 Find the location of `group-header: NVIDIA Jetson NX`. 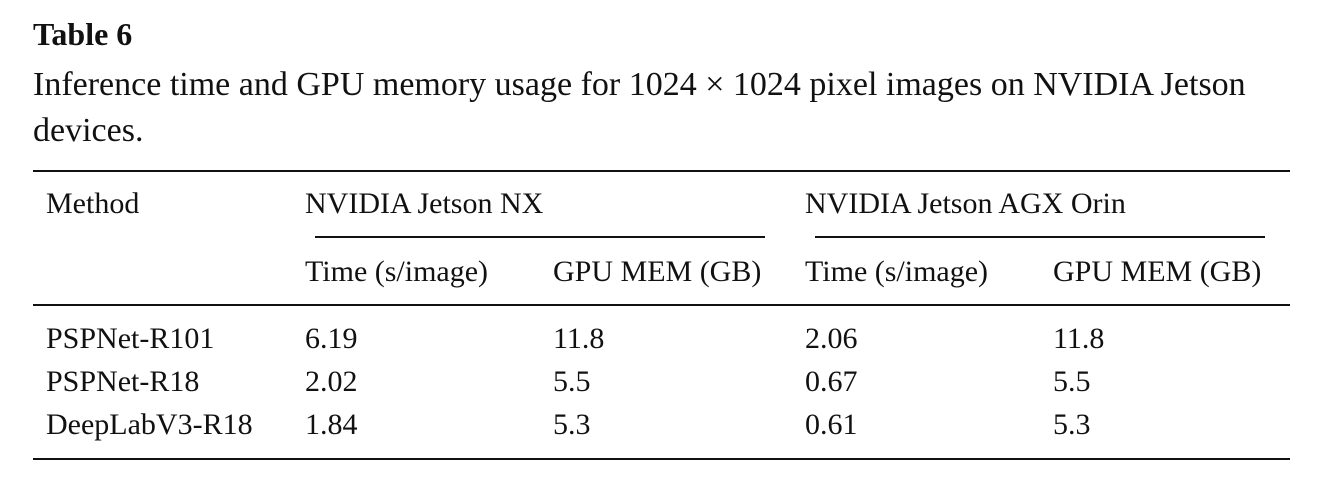

group-header: NVIDIA Jetson NX is located at coordinates (424, 203).